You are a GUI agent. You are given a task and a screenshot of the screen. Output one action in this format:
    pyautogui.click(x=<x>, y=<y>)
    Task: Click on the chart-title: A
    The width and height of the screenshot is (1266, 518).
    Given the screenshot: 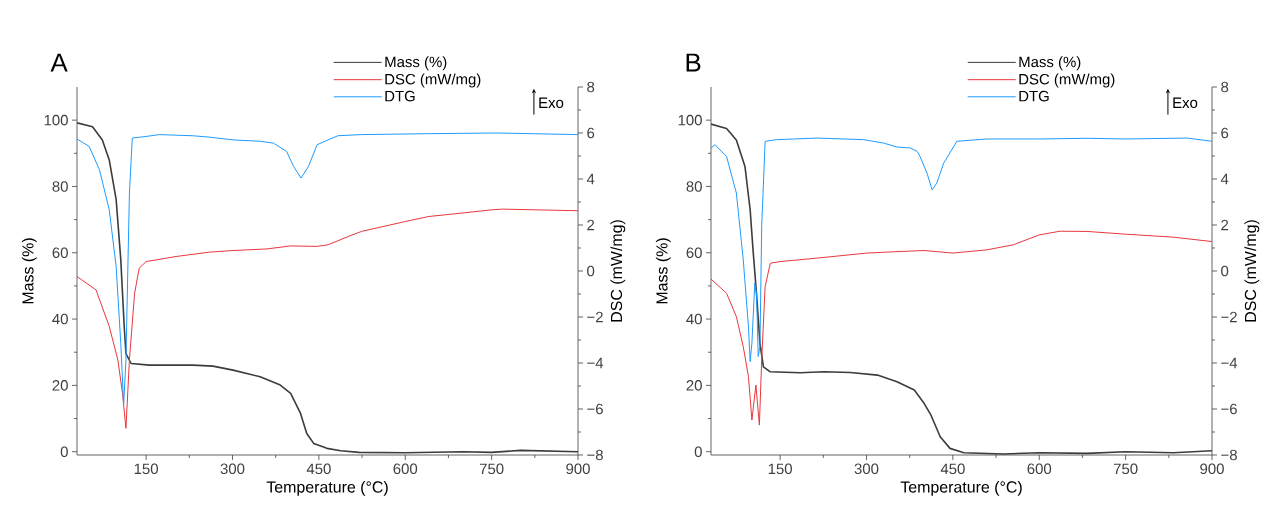 What is the action you would take?
    pyautogui.click(x=59, y=62)
    